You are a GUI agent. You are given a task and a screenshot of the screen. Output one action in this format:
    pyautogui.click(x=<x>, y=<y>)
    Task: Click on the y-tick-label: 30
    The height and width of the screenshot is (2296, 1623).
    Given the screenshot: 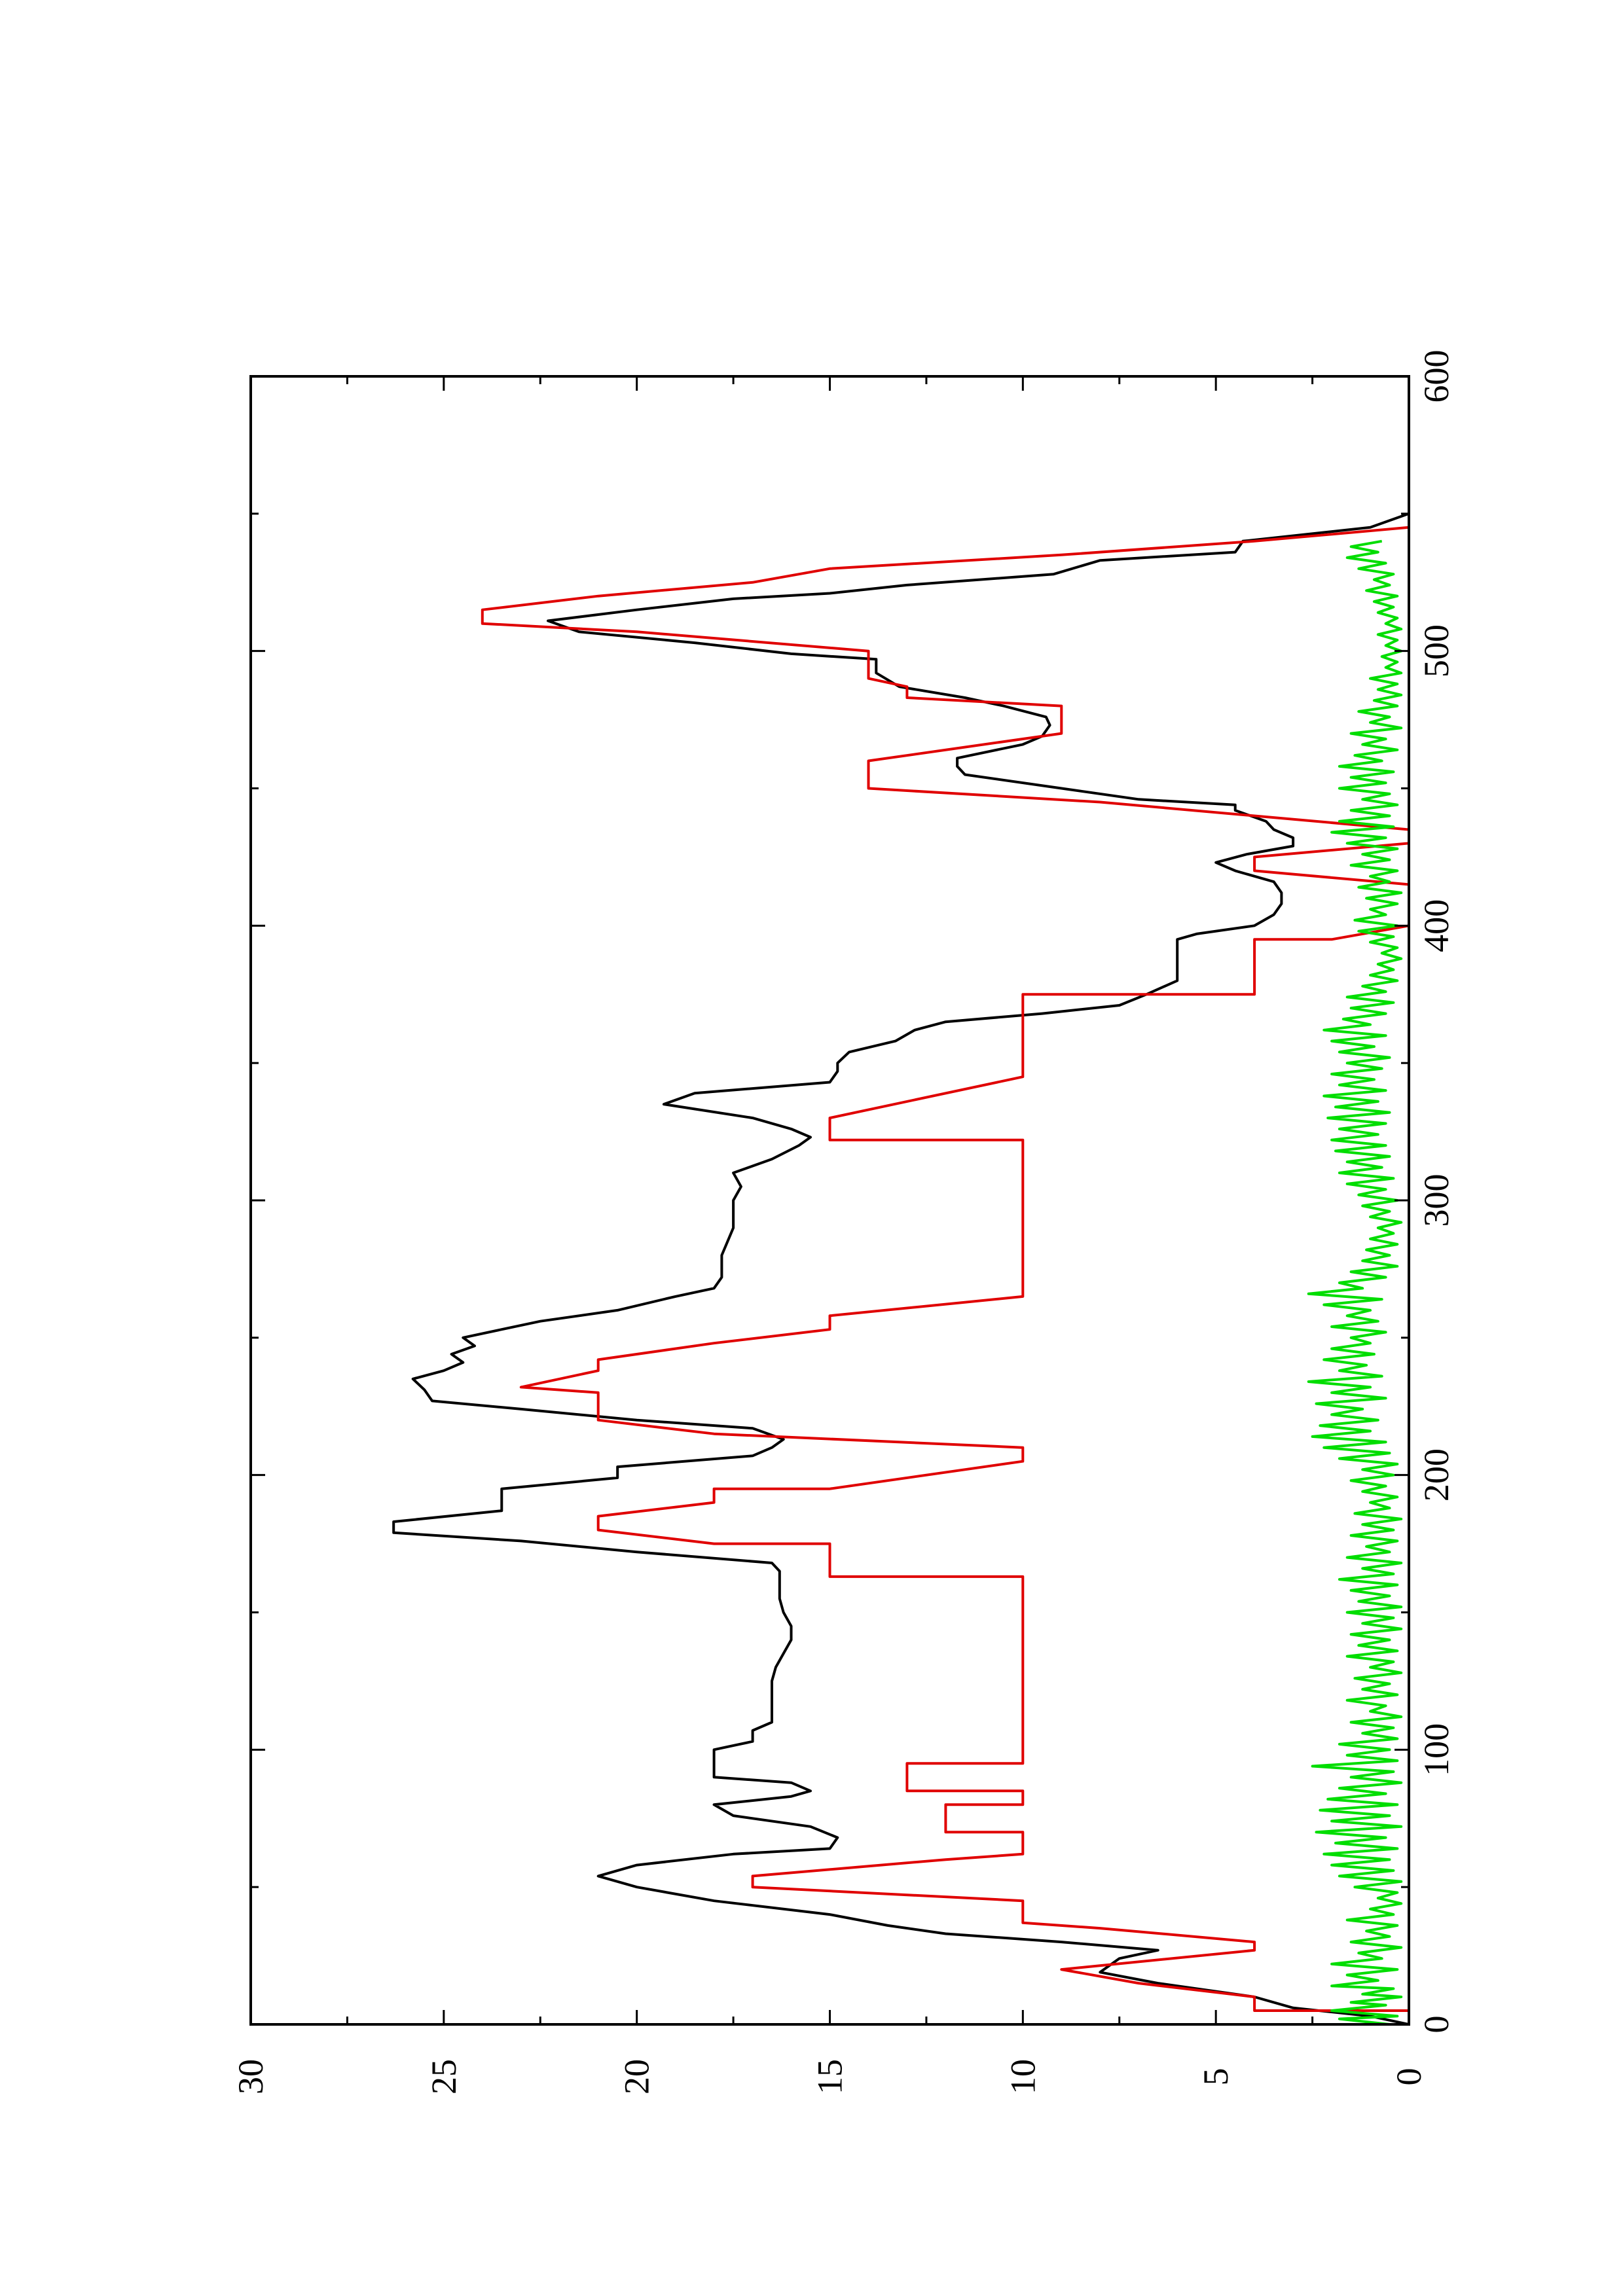 What is the action you would take?
    pyautogui.click(x=250, y=2076)
    